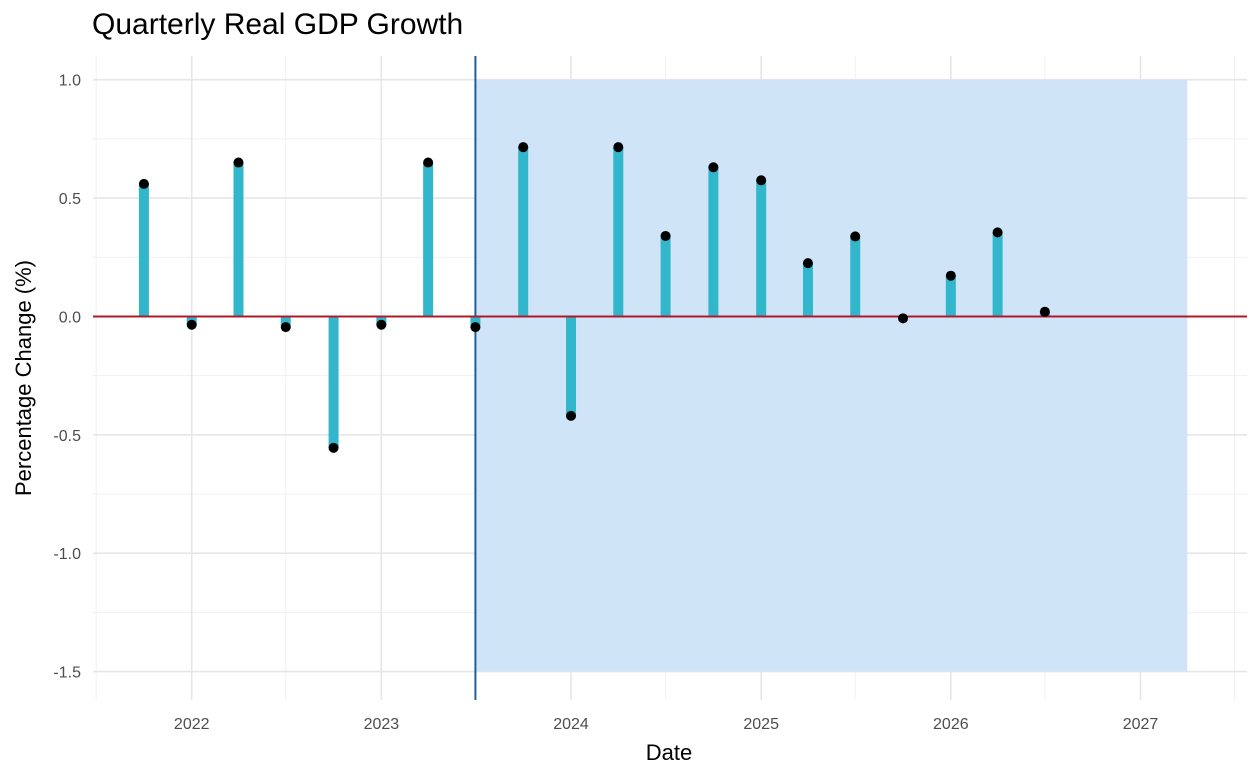  Describe the element at coordinates (67, 377) in the screenshot. I see `y-axis-tick-labels: 1.0 0.5 0.0 -0.5 -1.0 -1.5` at that location.